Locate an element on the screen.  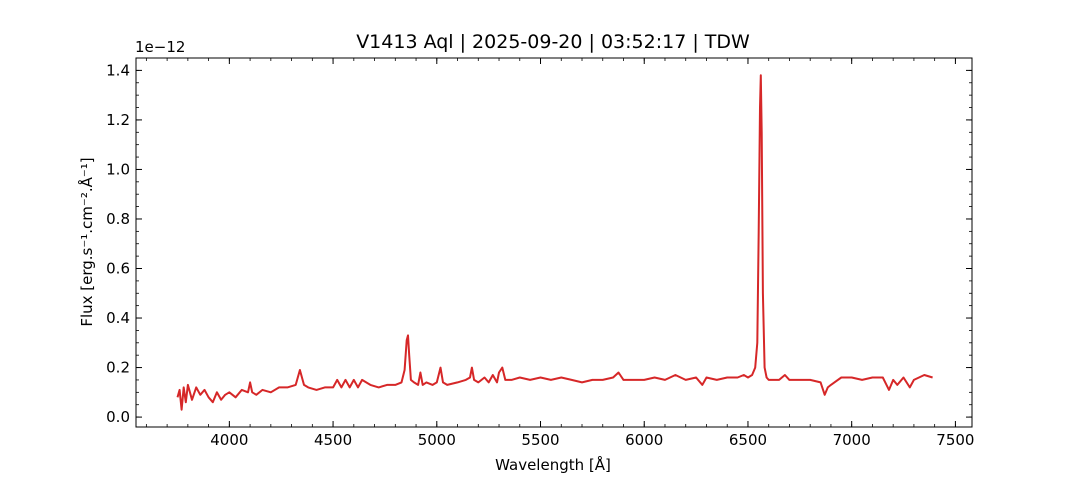
y-tick-label: 0.6 is located at coordinates (118, 269).